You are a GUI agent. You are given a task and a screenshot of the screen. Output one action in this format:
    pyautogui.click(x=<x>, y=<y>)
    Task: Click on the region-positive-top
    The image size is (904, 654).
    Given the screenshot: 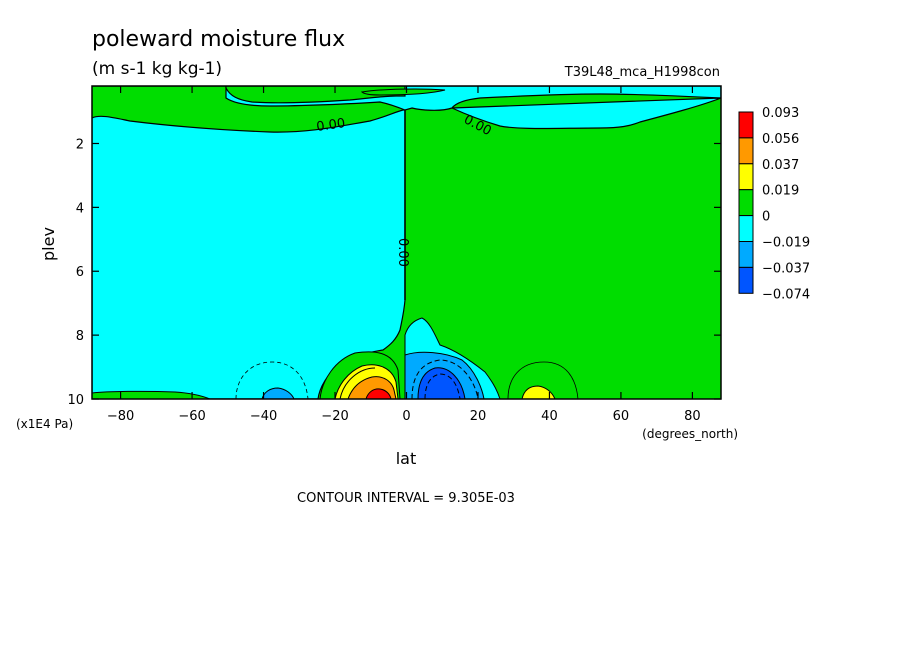 What is the action you would take?
    pyautogui.click(x=315, y=95)
    